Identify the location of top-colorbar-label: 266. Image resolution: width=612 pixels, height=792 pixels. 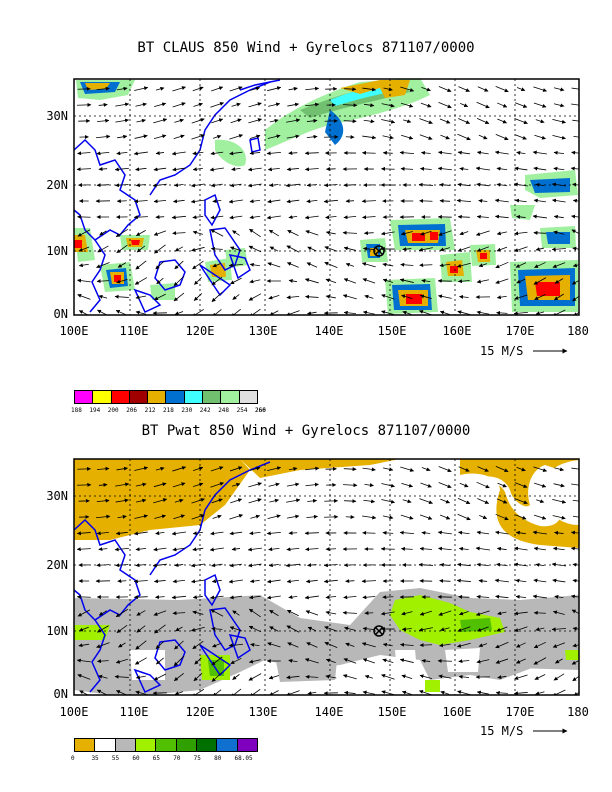
(260, 410).